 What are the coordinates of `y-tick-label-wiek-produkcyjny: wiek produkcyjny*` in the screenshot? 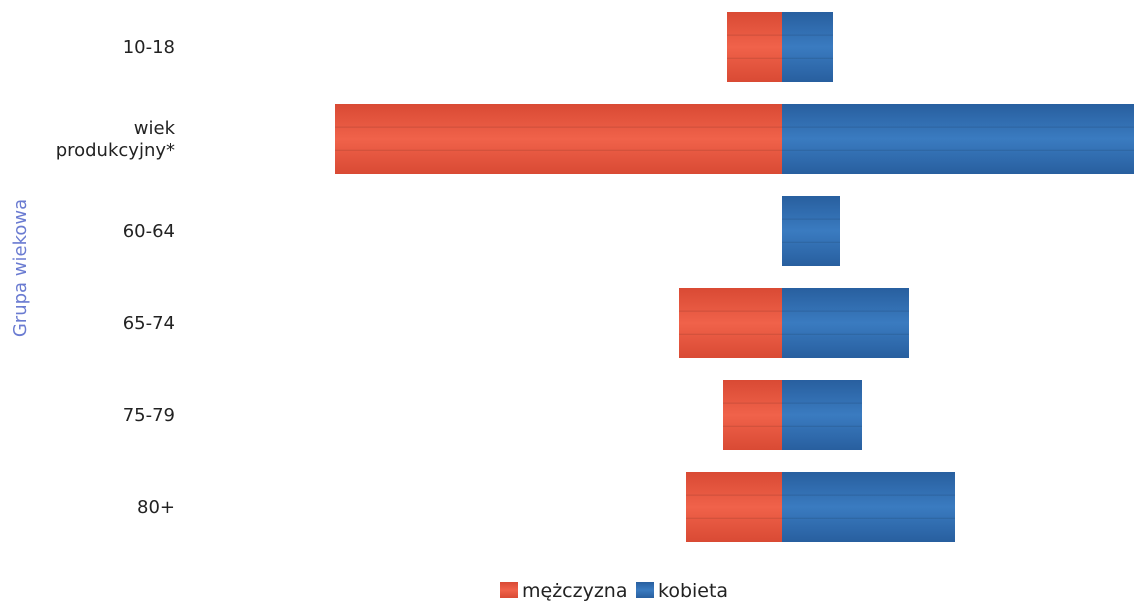 It's located at (116, 139).